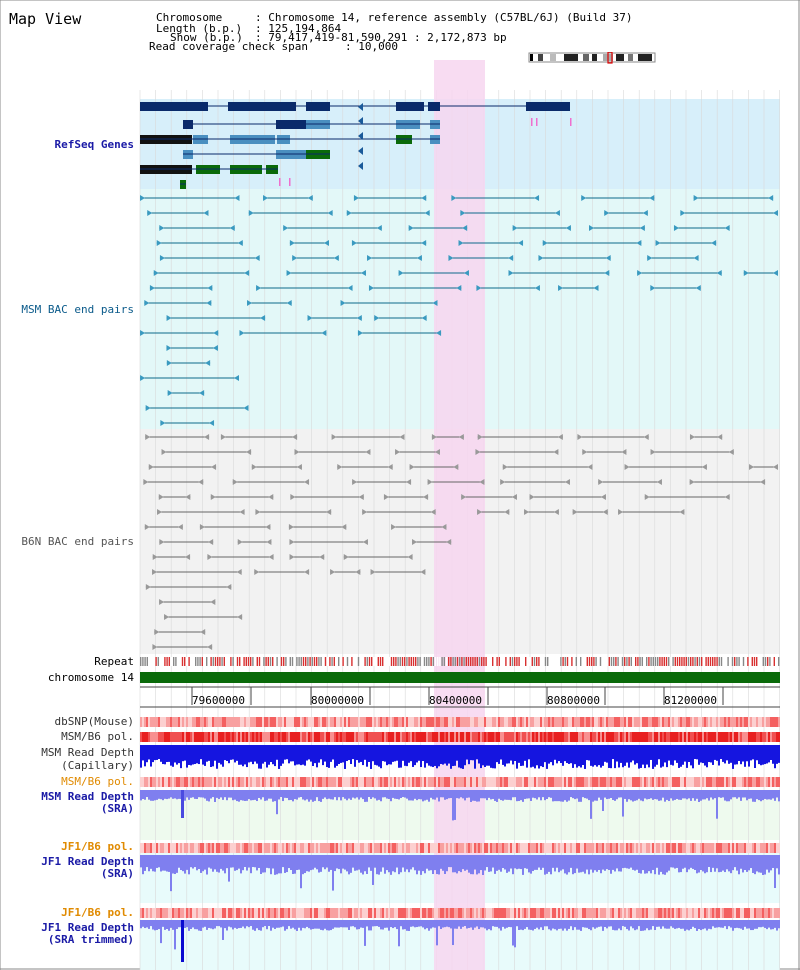 Image resolution: width=800 pixels, height=970 pixels. What do you see at coordinates (77, 541) in the screenshot?
I see `b6n-bac-label: B6N BAC end pairs` at bounding box center [77, 541].